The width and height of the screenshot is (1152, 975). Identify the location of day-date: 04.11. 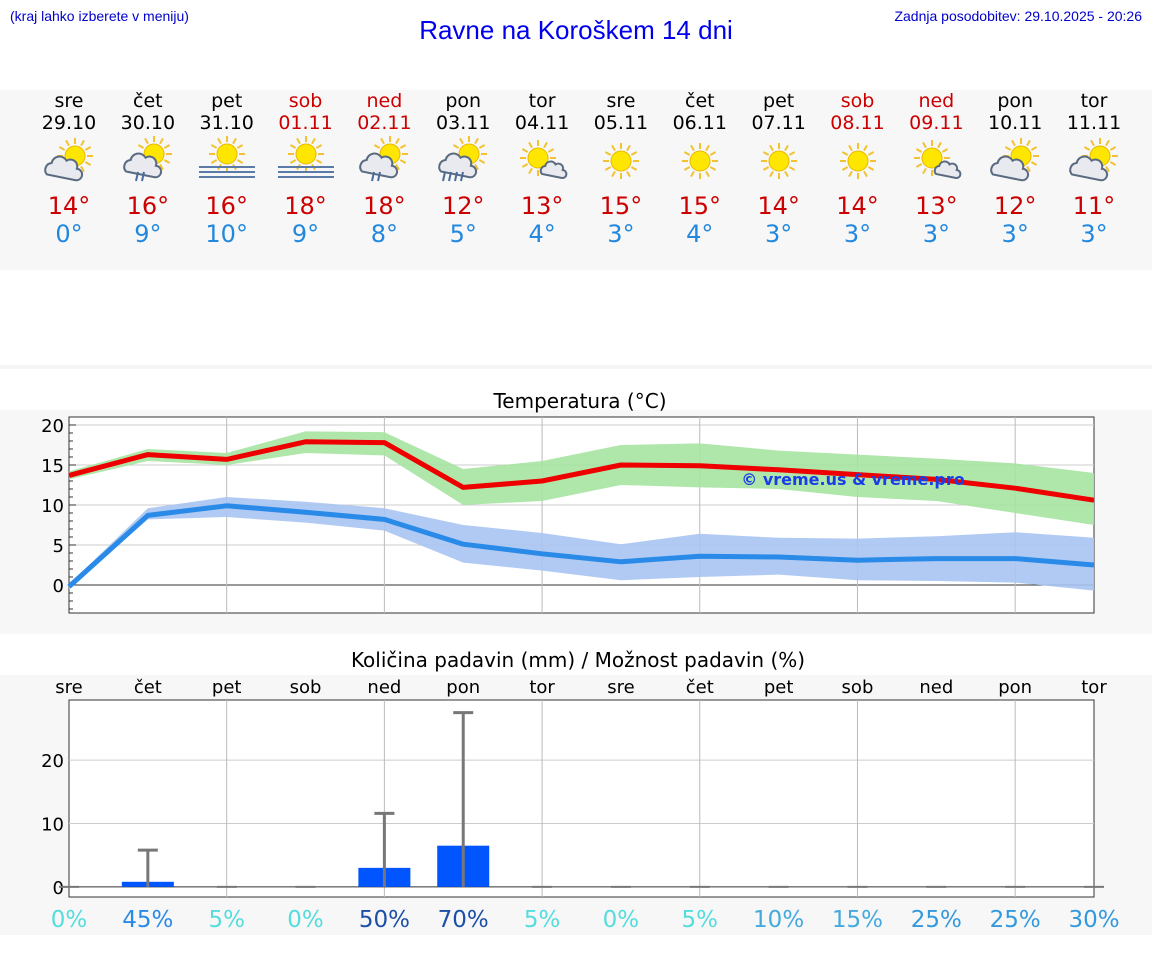
(542, 123).